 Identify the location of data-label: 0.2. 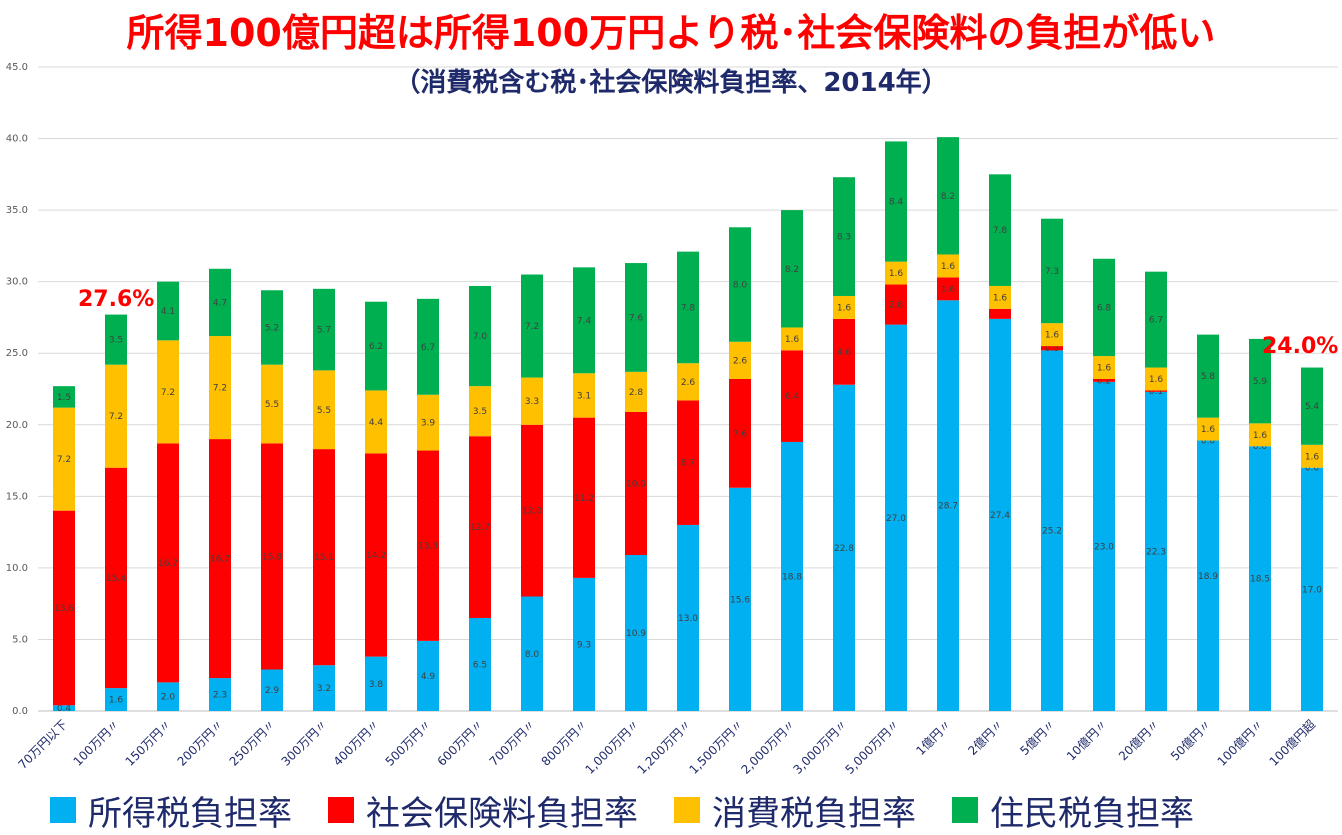
(1104, 381).